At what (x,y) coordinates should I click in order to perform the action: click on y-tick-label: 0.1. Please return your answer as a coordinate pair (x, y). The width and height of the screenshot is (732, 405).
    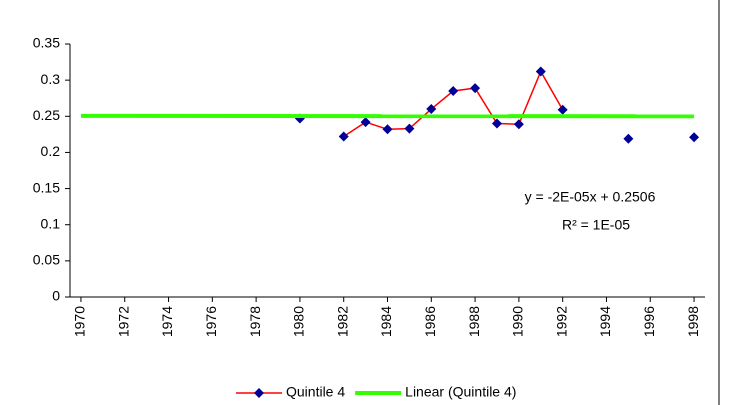
    Looking at the image, I should click on (51, 223).